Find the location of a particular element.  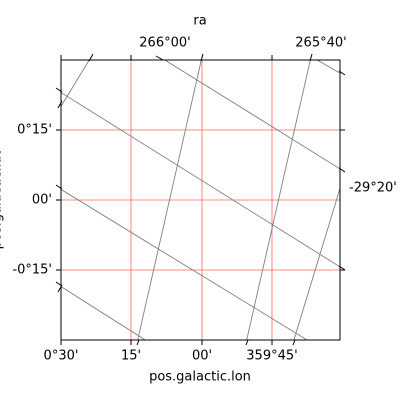

top-tick-label: 265°40' is located at coordinates (320, 43).